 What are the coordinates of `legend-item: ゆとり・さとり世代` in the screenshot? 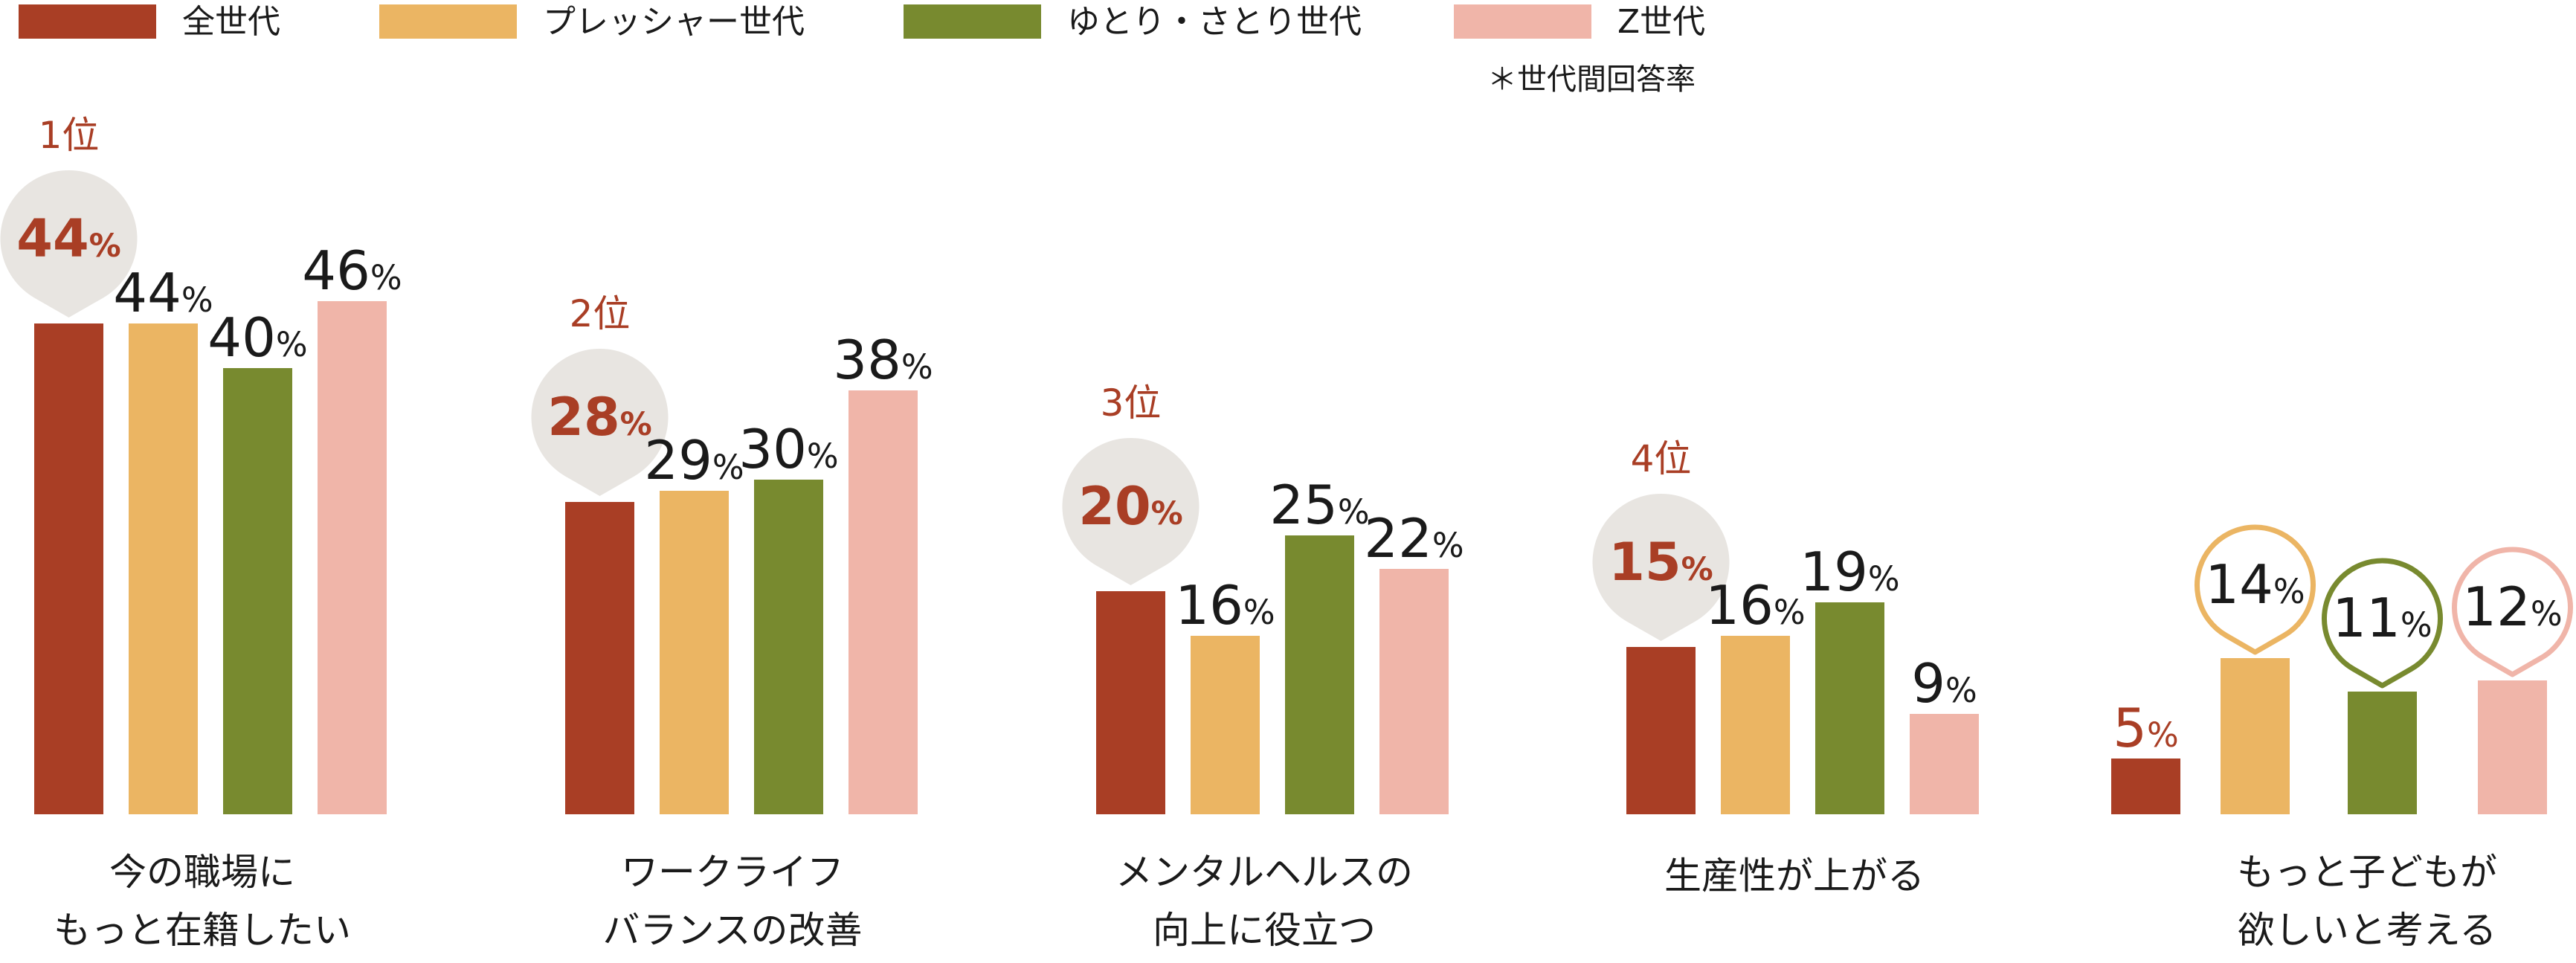 It's located at (1133, 22).